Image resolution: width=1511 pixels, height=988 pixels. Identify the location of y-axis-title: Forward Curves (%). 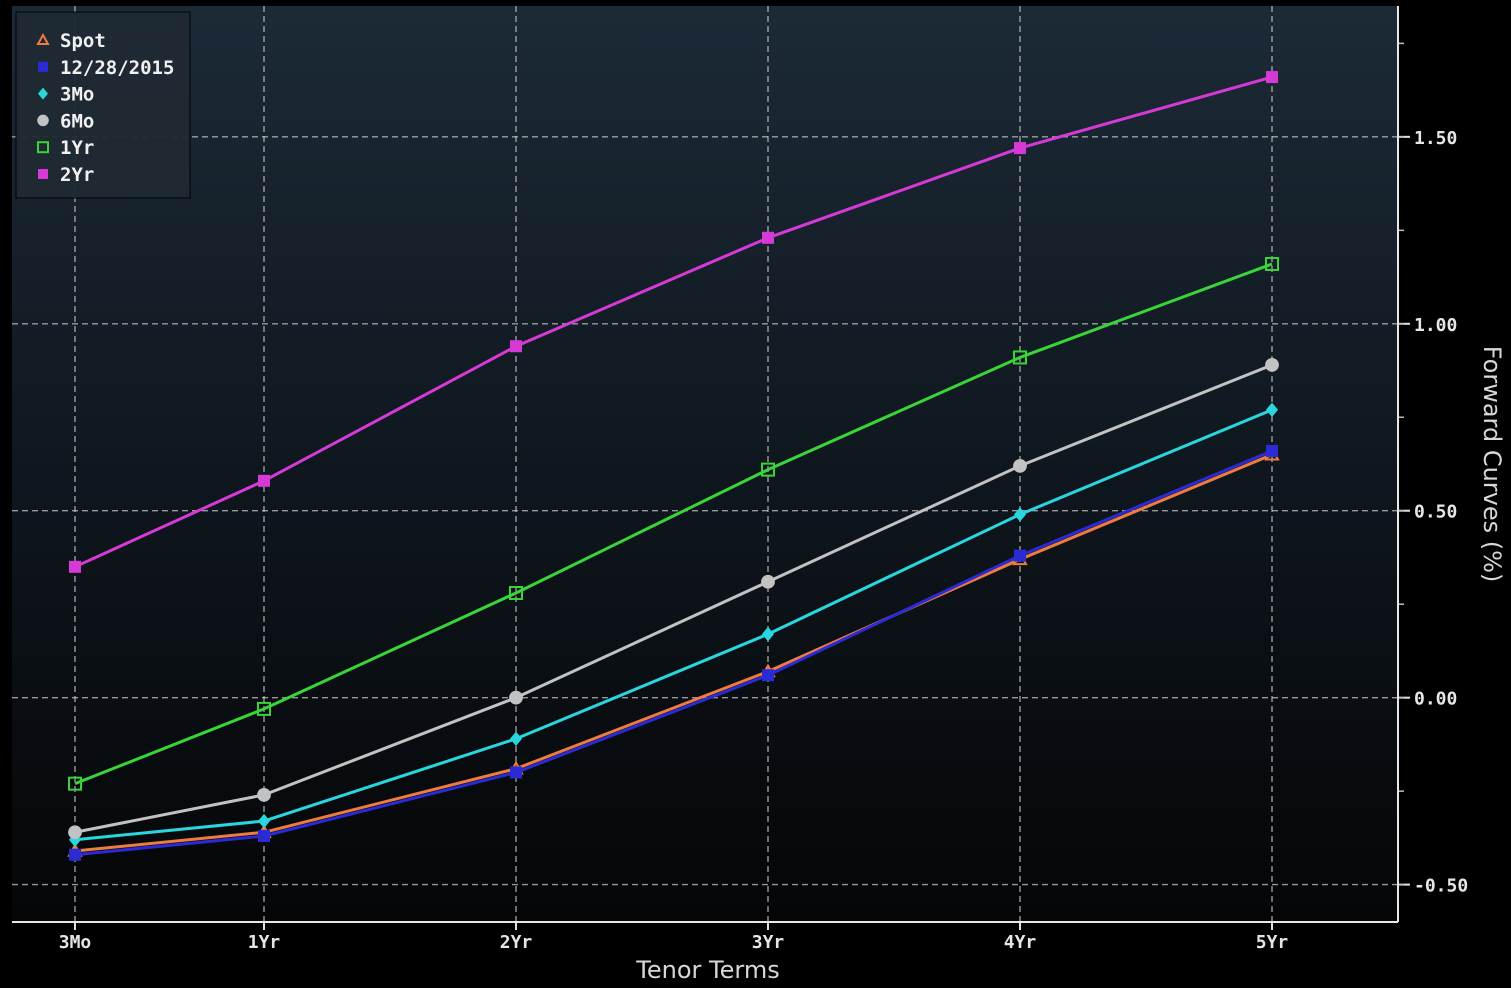
(1492, 464).